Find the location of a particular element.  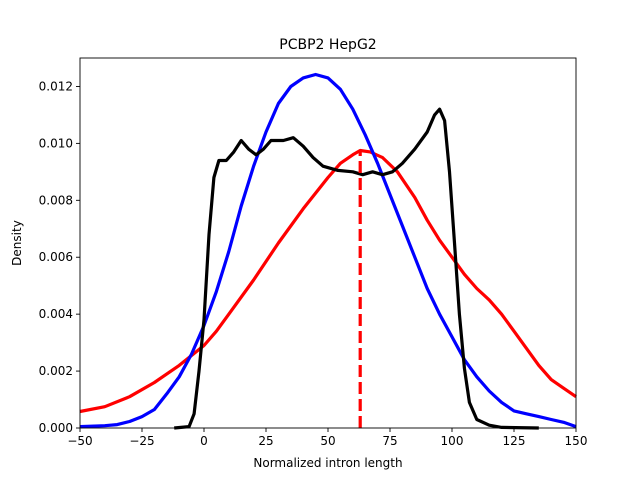

x-tick-label: 50 is located at coordinates (327, 441).